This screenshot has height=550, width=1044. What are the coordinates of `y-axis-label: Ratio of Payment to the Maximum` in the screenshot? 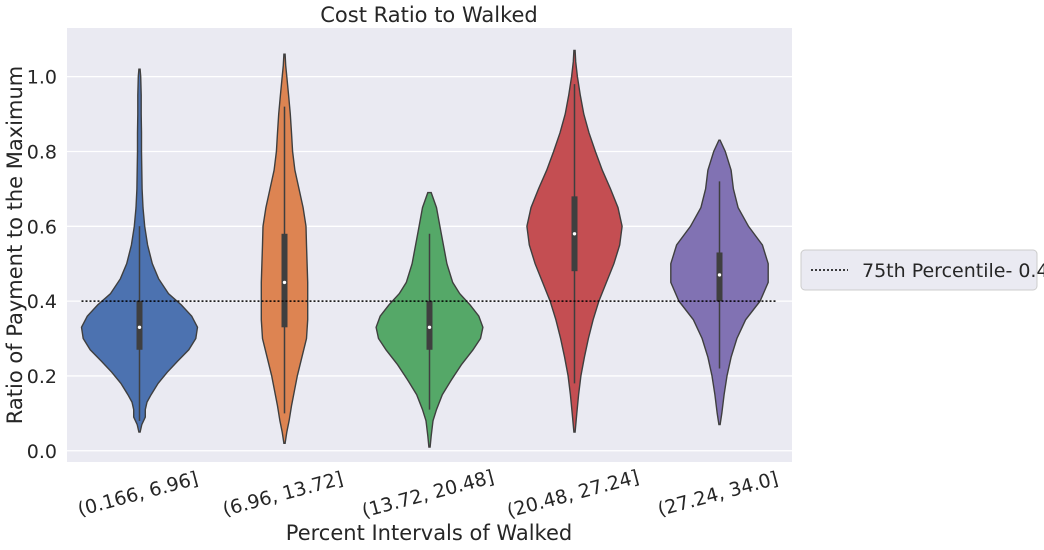 It's located at (15, 245).